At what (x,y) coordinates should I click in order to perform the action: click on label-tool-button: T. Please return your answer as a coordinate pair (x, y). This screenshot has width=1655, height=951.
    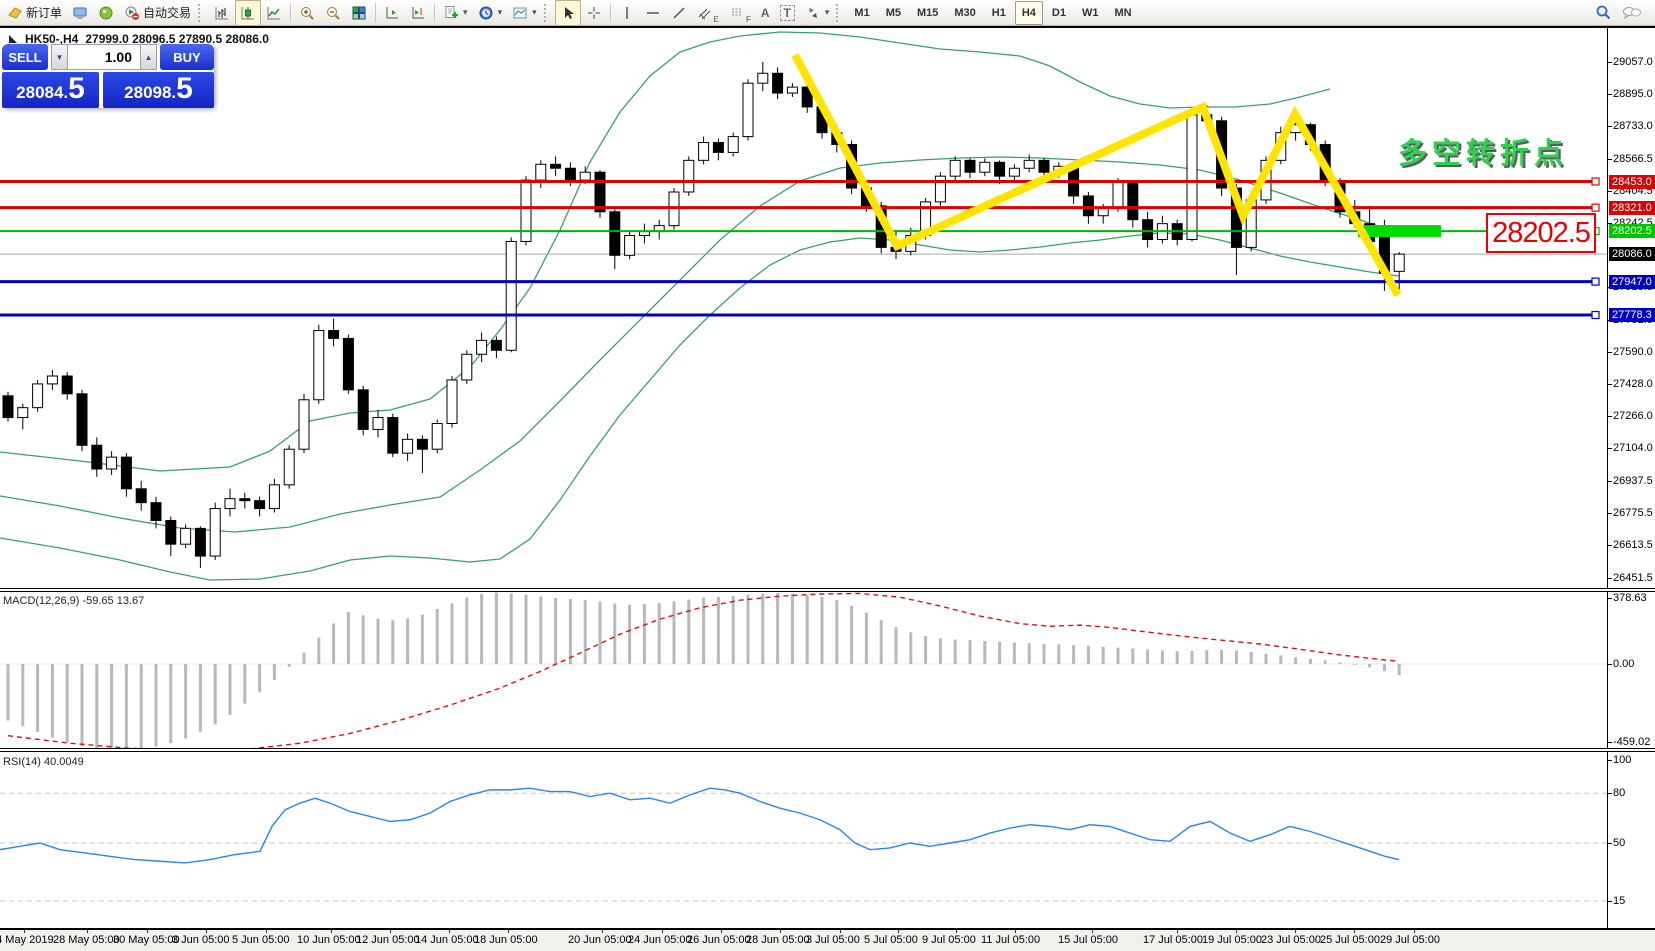
    Looking at the image, I should click on (787, 13).